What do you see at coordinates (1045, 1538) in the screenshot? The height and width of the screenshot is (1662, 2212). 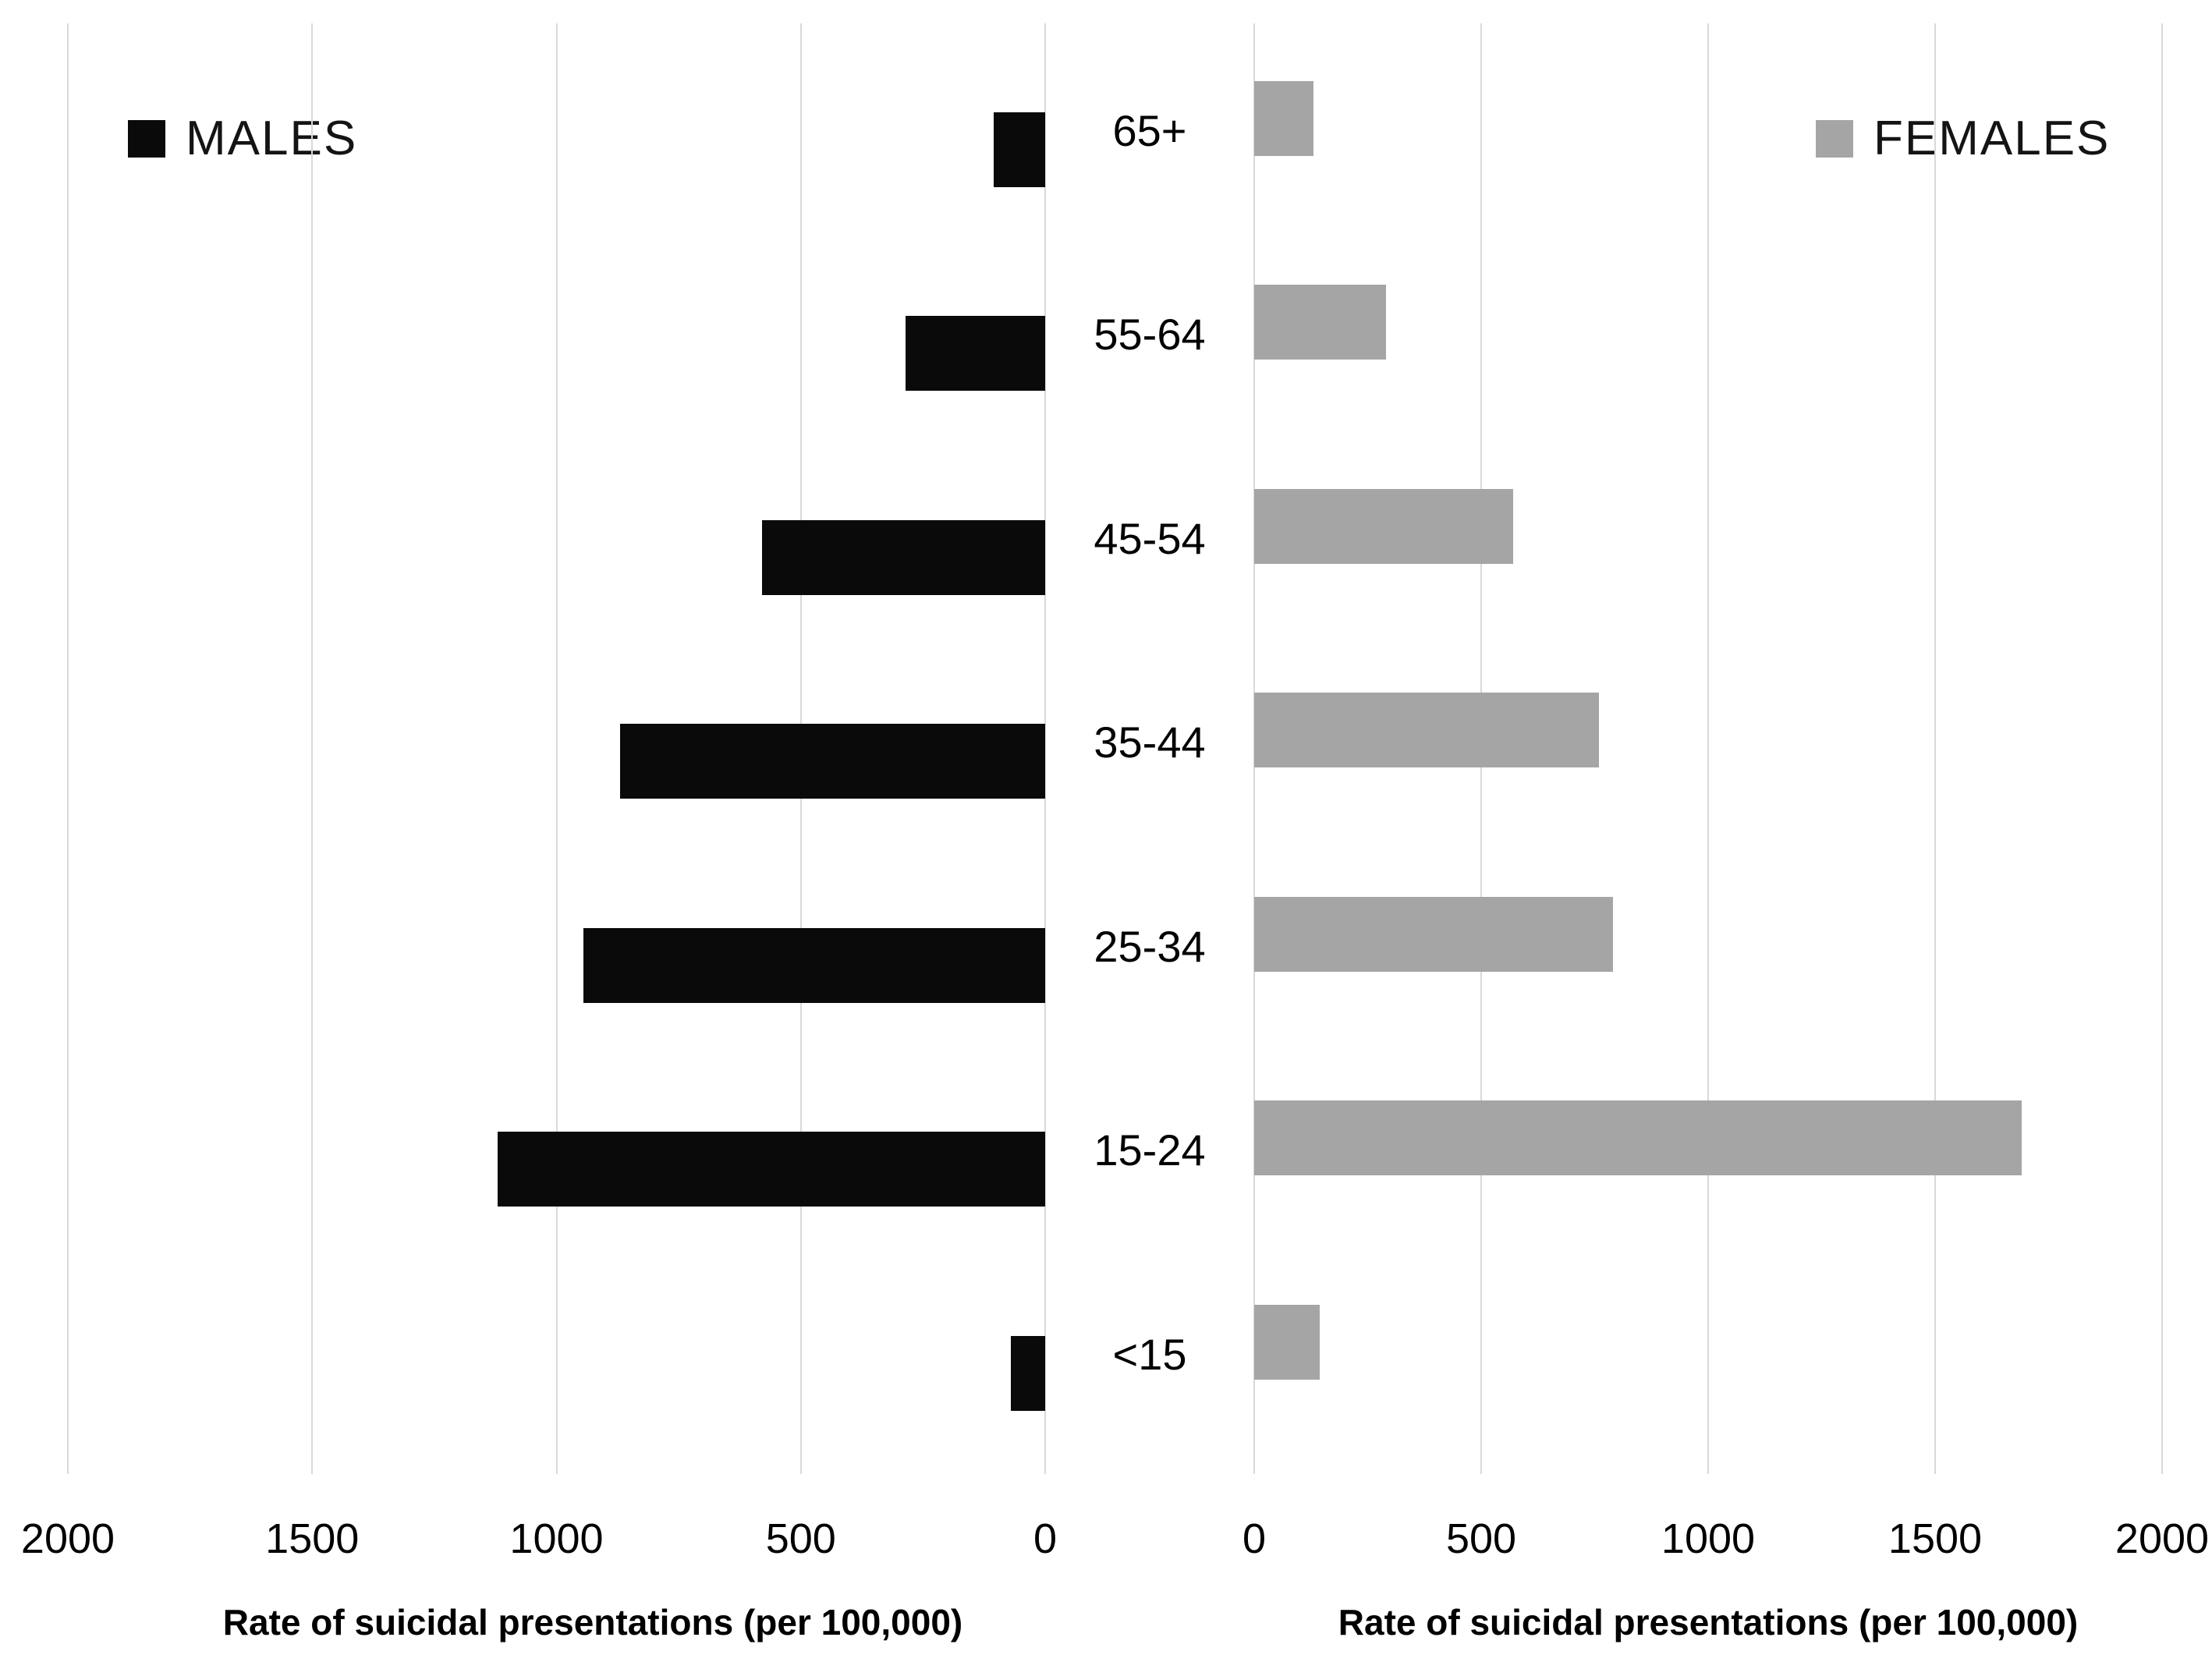 I see `tick-left-0: 0` at bounding box center [1045, 1538].